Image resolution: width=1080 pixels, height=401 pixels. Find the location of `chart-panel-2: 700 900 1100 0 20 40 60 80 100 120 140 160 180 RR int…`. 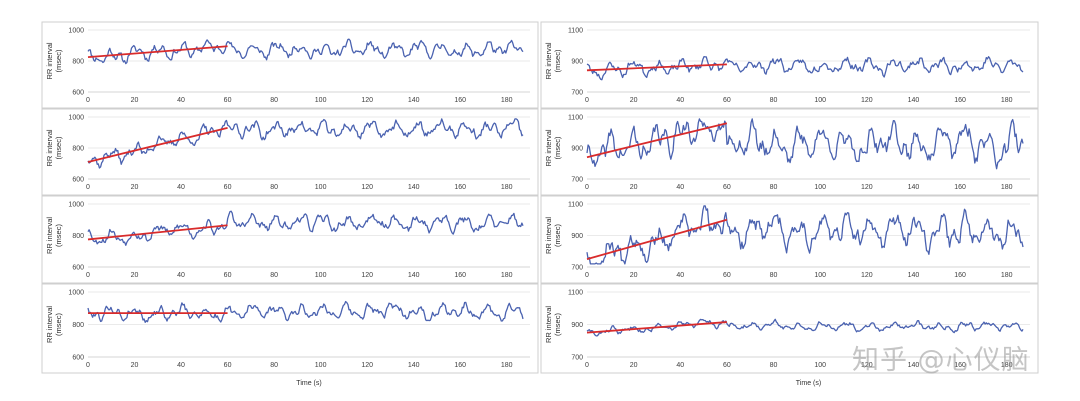

chart-panel-2: 700 900 1100 0 20 40 60 80 100 120 140 160 180 RR int… is located at coordinates (789, 65).